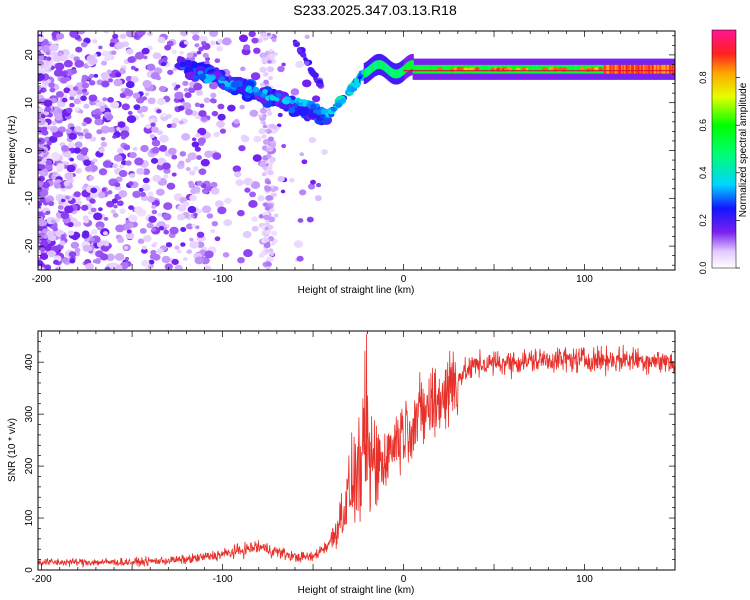 The width and height of the screenshot is (750, 600). What do you see at coordinates (582, 68) in the screenshot?
I see `tone-hotspot` at bounding box center [582, 68].